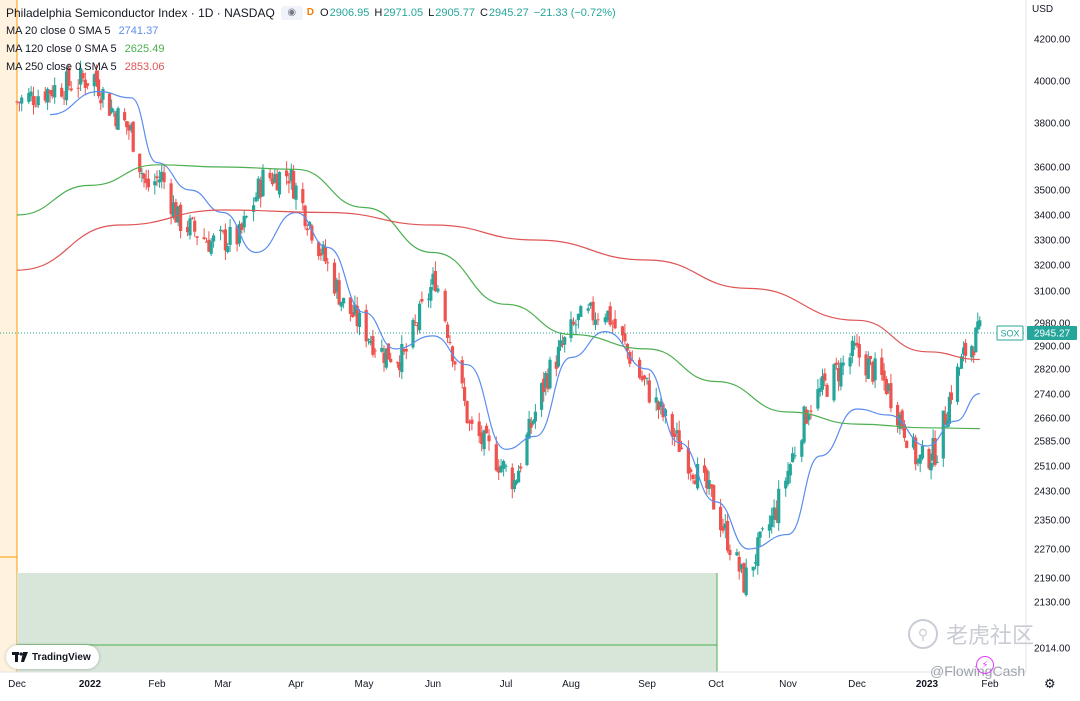  Describe the element at coordinates (1050, 683) in the screenshot. I see `gear-icon: ⚙` at that location.